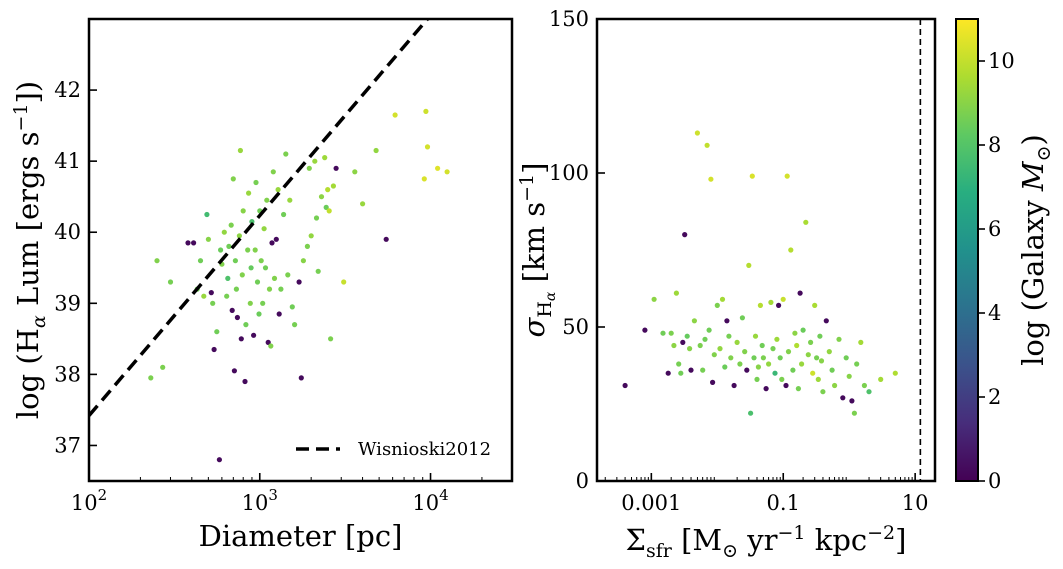 The height and width of the screenshot is (569, 1063). Describe the element at coordinates (967, 250) in the screenshot. I see `colorbar-gradient` at that location.